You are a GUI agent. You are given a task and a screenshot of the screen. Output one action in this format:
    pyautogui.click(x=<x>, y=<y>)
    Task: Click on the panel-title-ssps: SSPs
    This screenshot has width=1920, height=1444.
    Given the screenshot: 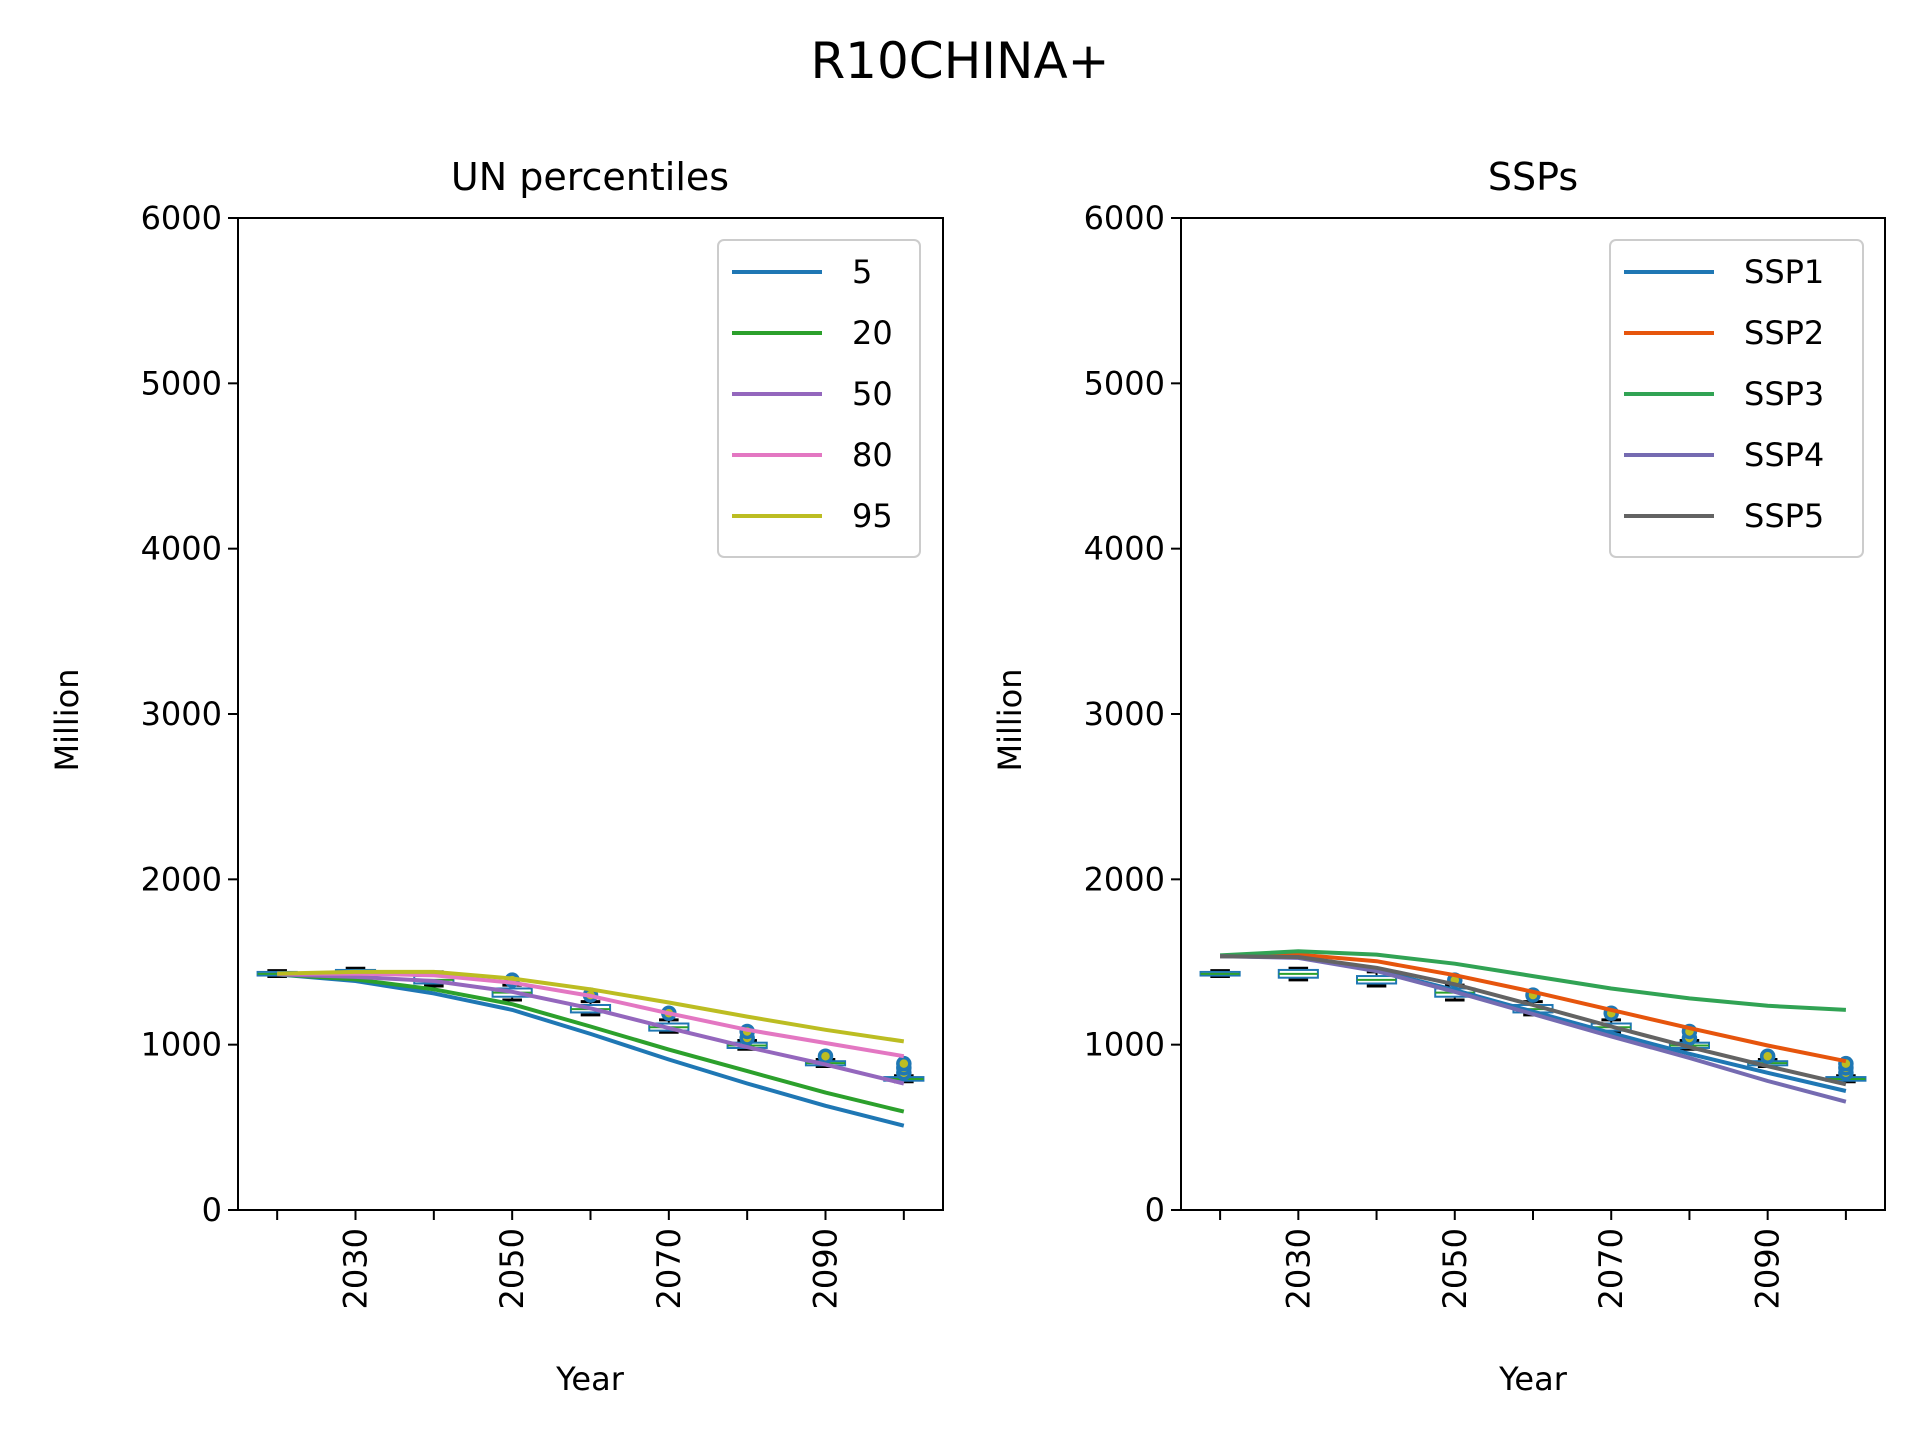 What is the action you would take?
    pyautogui.click(x=1533, y=177)
    